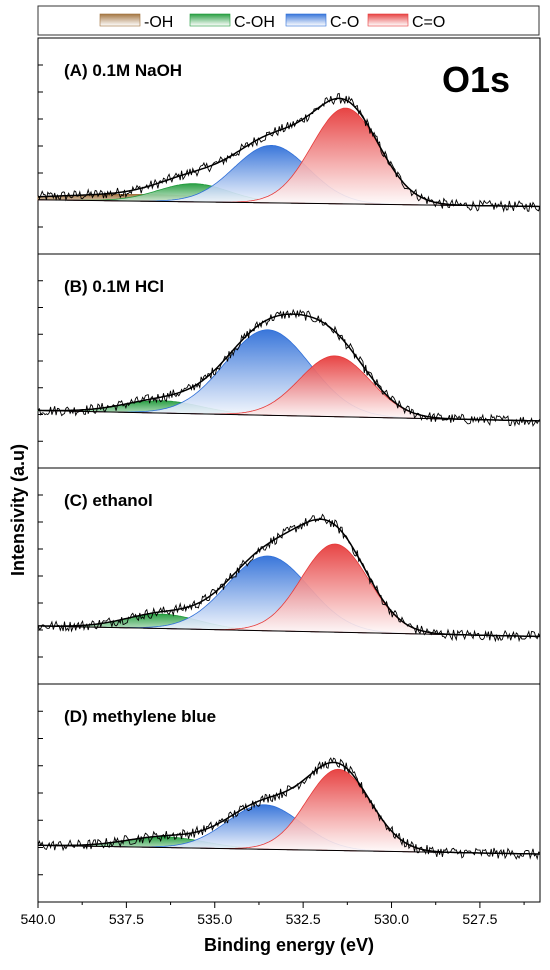 The width and height of the screenshot is (550, 970). What do you see at coordinates (123, 70) in the screenshot?
I see `panel-label: (A) 0.1M NaOH` at bounding box center [123, 70].